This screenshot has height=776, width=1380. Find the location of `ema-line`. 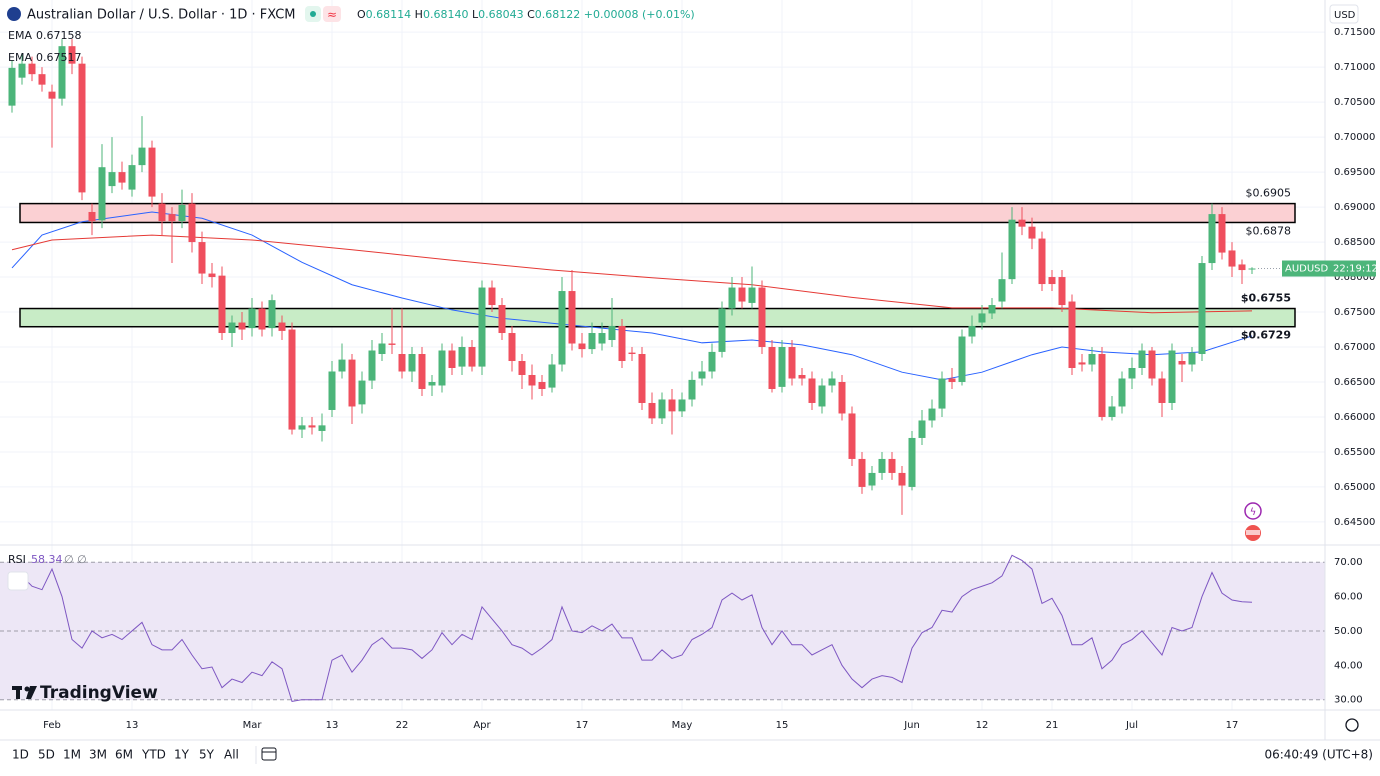

ema-line is located at coordinates (632, 274).